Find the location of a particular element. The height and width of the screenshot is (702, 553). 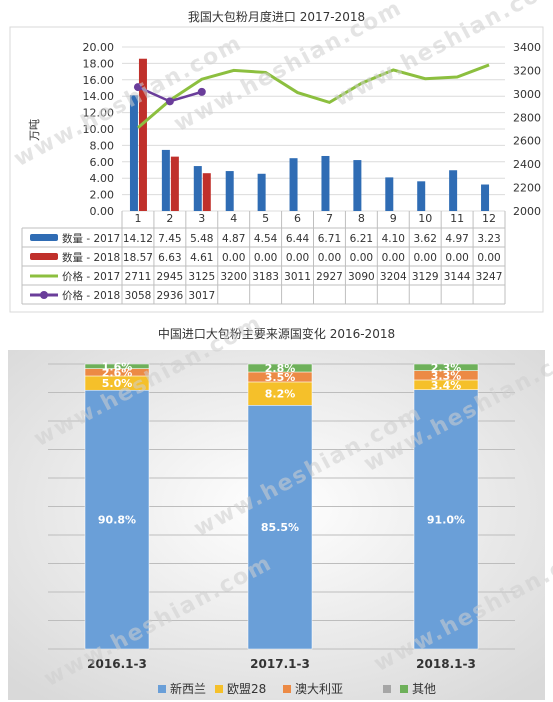

y-left-tick-label: 8.00 is located at coordinates (102, 145).